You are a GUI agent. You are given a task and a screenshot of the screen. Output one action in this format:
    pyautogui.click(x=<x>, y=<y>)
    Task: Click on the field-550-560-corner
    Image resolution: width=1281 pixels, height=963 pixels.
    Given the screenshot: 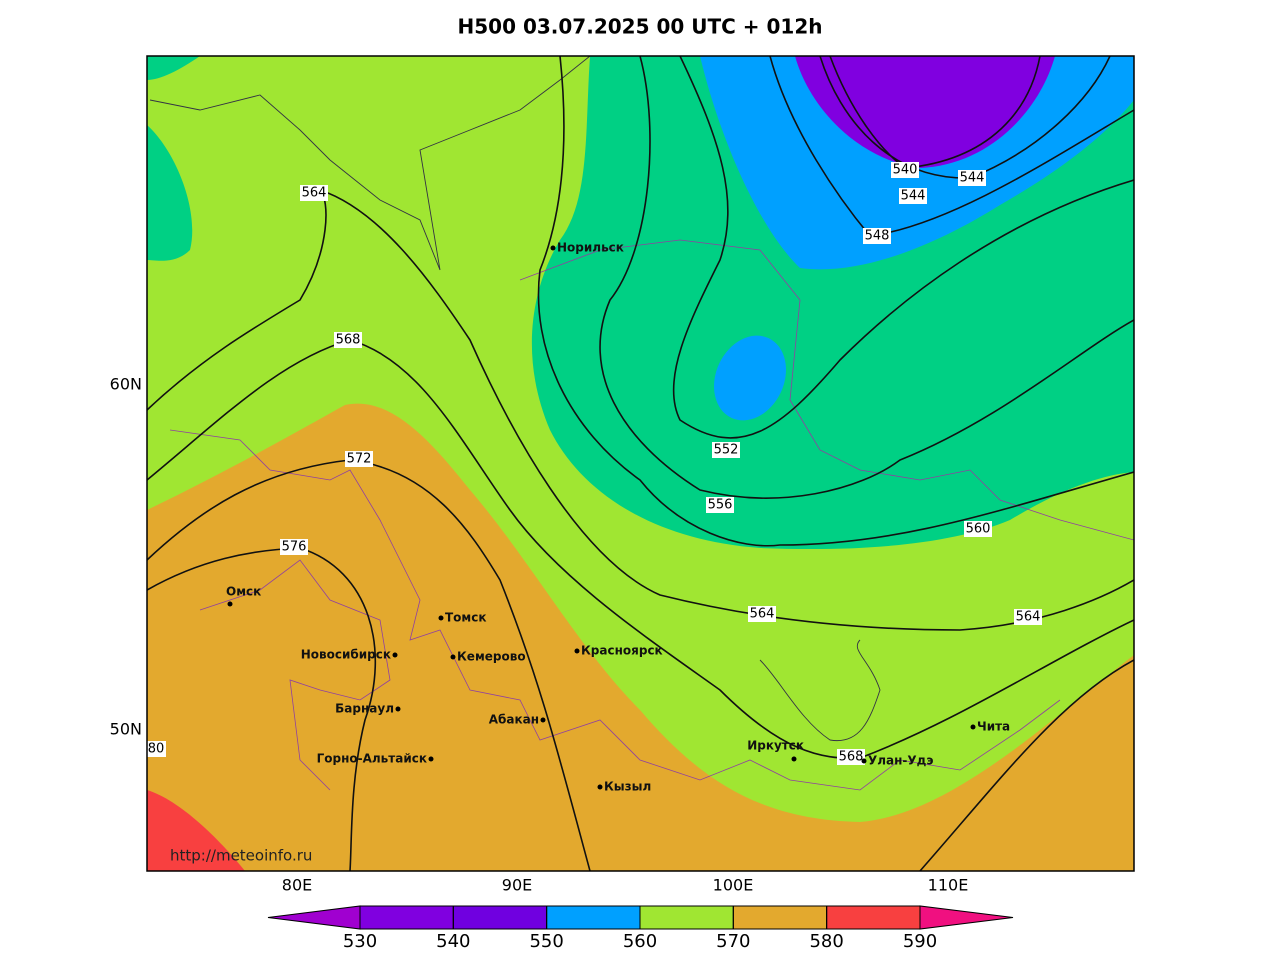 What is the action you would take?
    pyautogui.click(x=173, y=68)
    